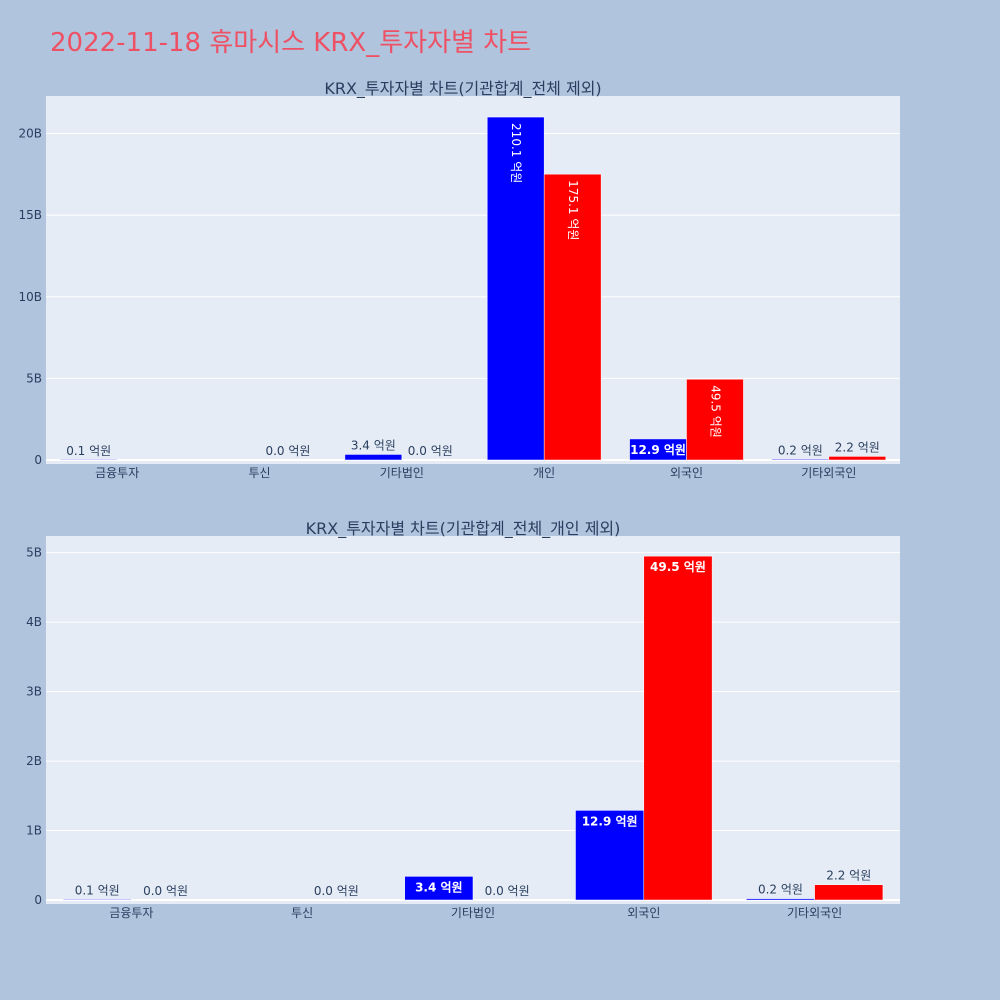  Describe the element at coordinates (463, 529) in the screenshot. I see `chart-title: KRX_투자자별 차트(기관합계_전체_개인 제외)` at that location.